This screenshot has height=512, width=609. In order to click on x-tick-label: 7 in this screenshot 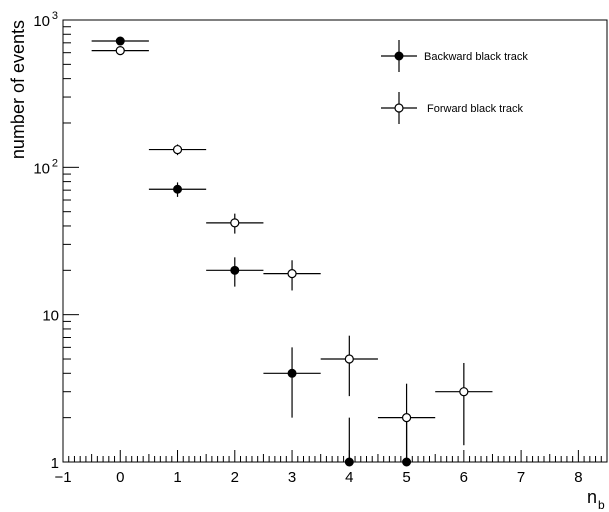, I will do `click(521, 477)`.